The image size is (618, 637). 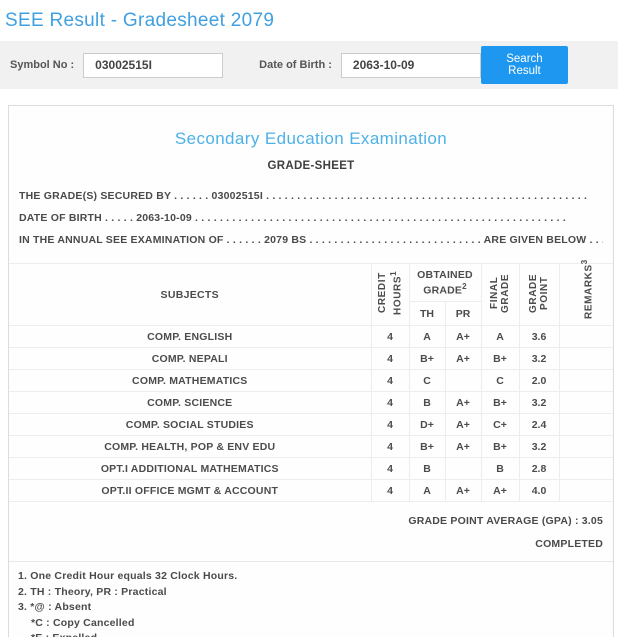 I want to click on grade-point-cell: 3.6, so click(x=539, y=336).